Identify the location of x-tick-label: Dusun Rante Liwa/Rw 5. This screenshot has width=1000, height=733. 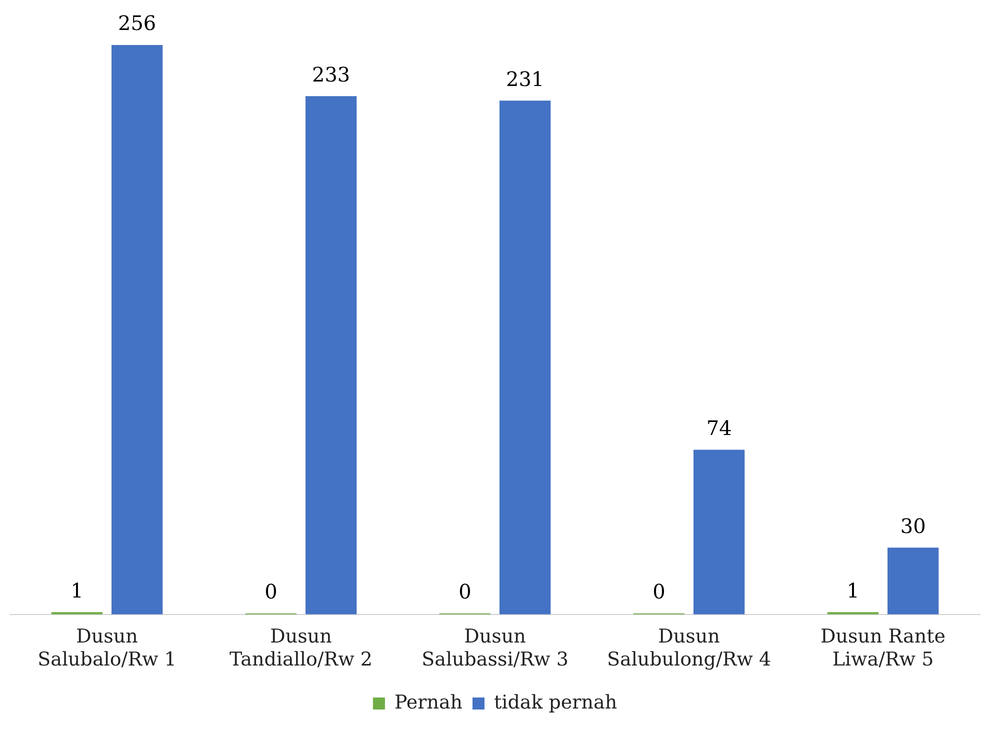
(883, 648).